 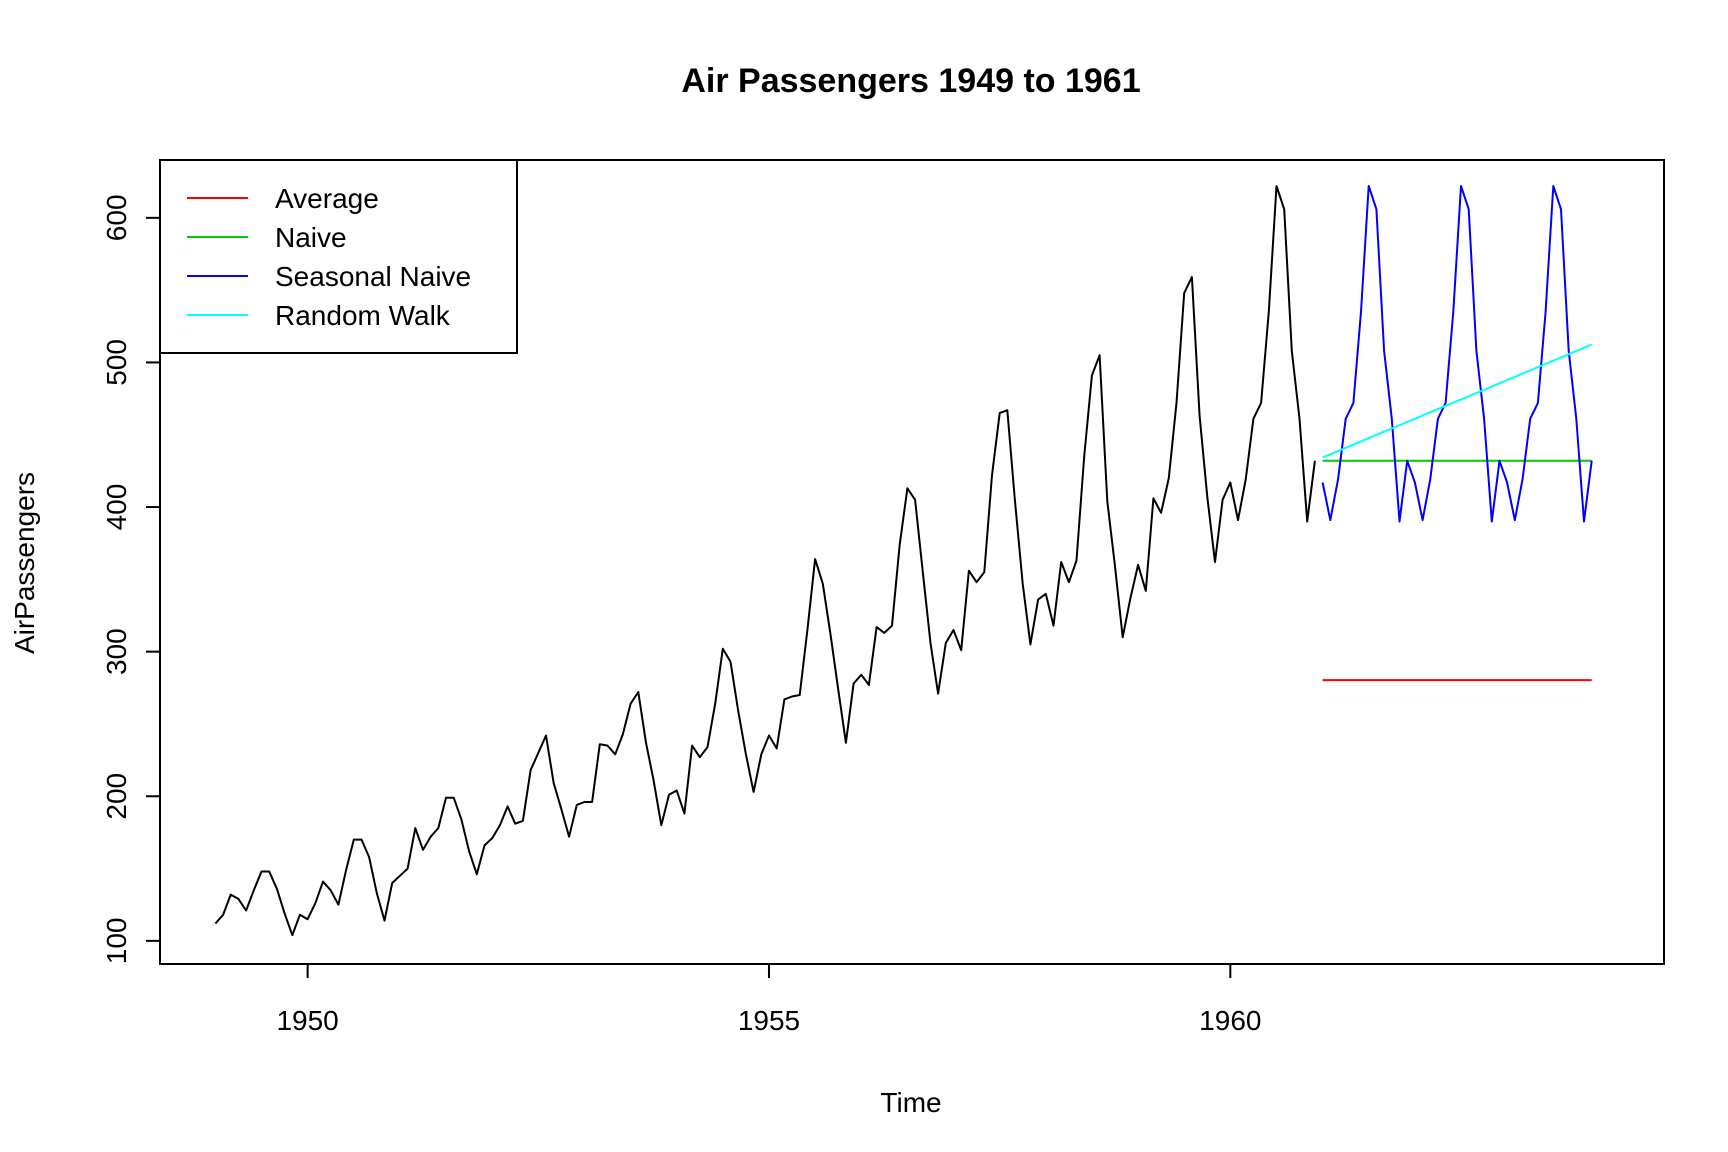 I want to click on x-axis-label: Time, so click(x=910, y=1102).